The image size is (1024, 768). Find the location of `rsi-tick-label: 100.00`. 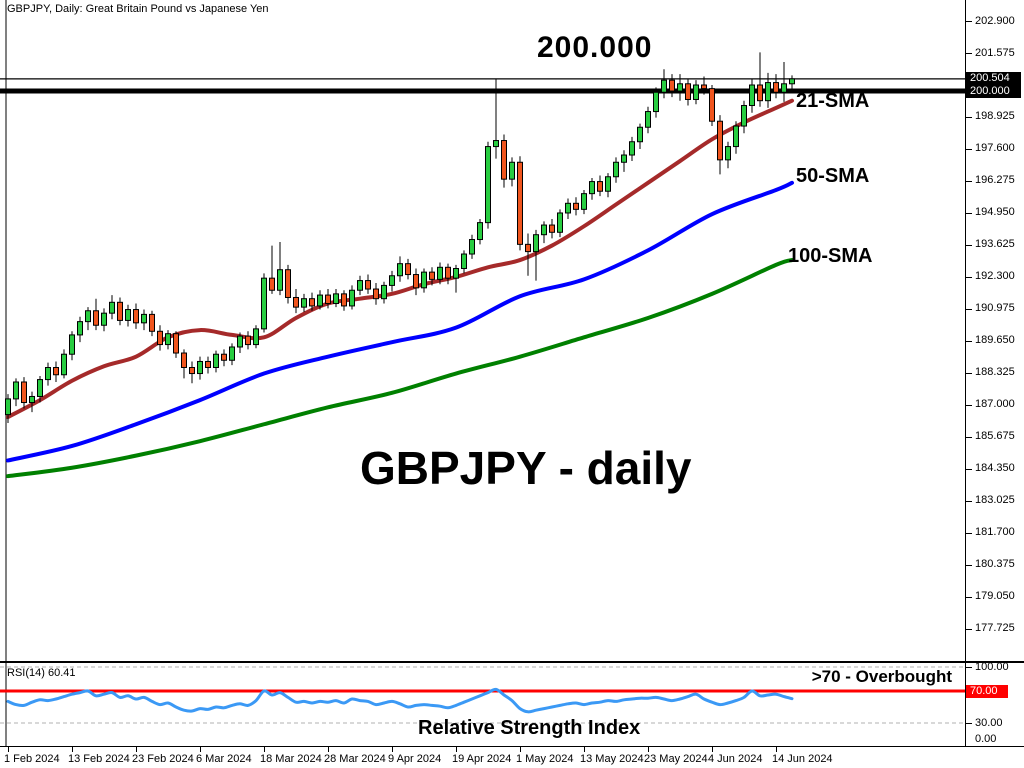

rsi-tick-label: 100.00 is located at coordinates (992, 666).